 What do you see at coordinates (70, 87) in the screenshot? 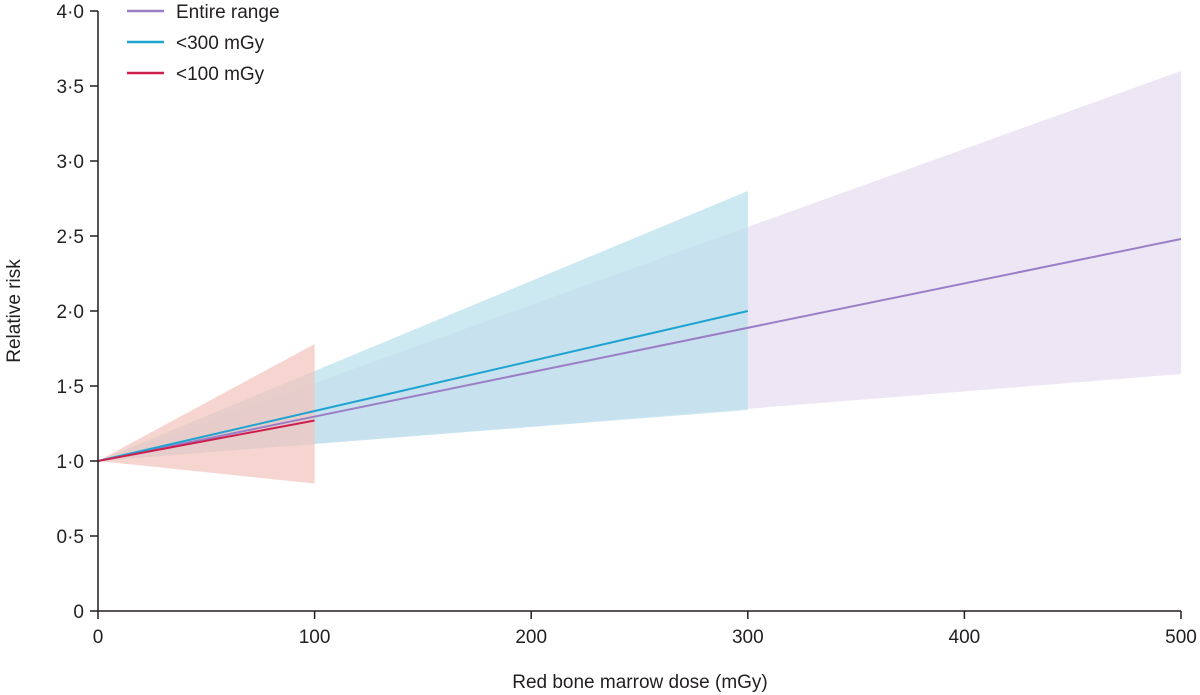
I see `y-tick-label: 3·5` at bounding box center [70, 87].